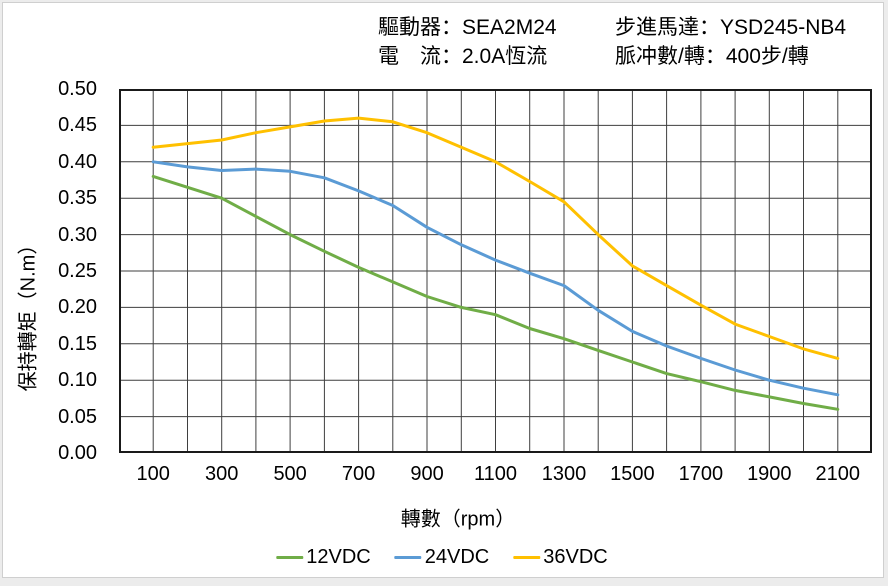 The height and width of the screenshot is (586, 888). Describe the element at coordinates (77, 271) in the screenshot. I see `y-tick-label: 0.25` at that location.